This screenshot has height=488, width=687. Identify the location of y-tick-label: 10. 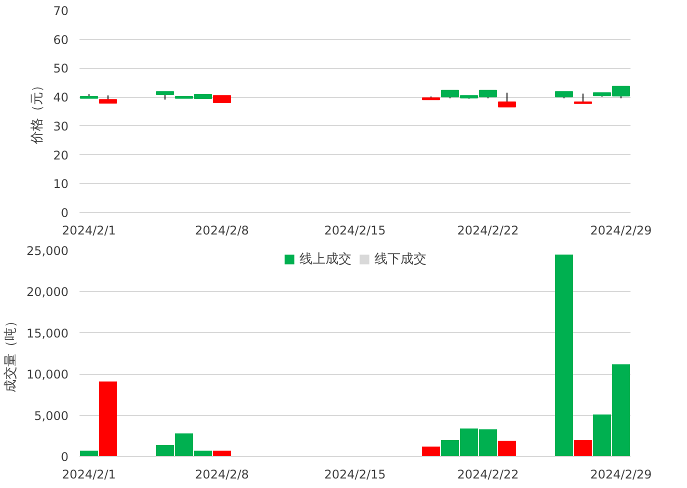
(61, 184).